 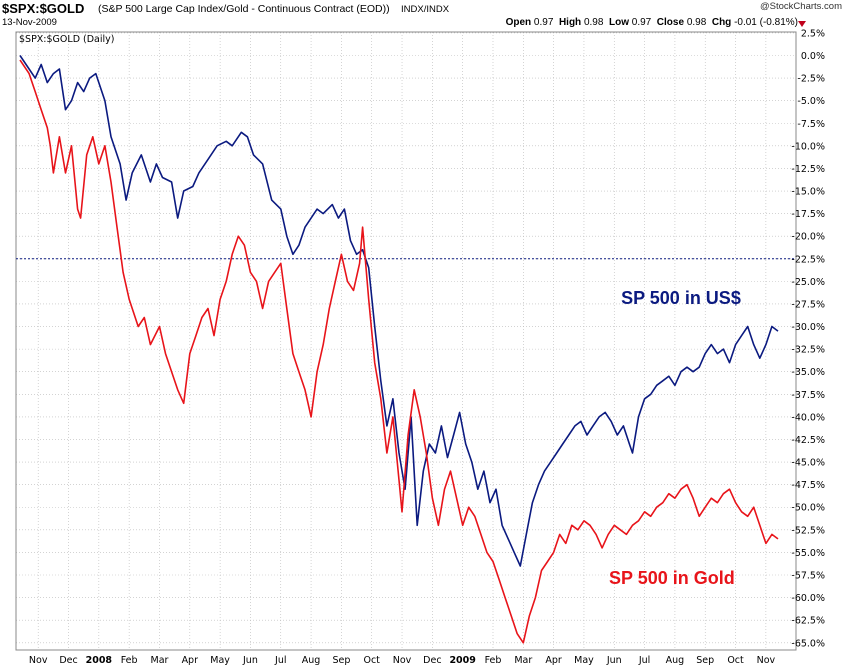 What do you see at coordinates (808, 576) in the screenshot?
I see `y-tick-label: -57.5%` at bounding box center [808, 576].